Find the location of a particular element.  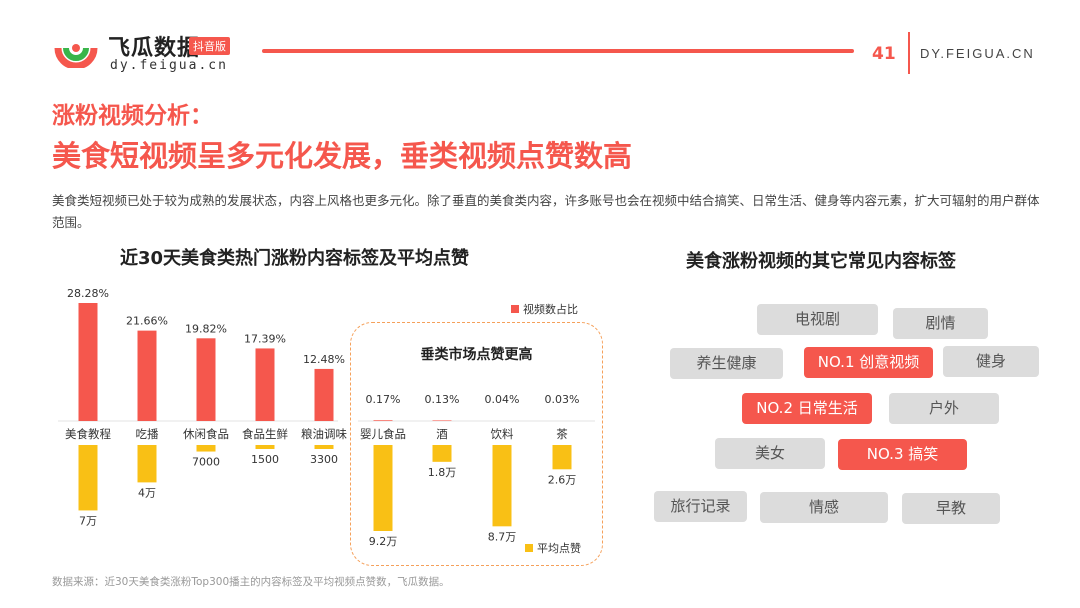

tag-label: 旅行记录 is located at coordinates (700, 506).